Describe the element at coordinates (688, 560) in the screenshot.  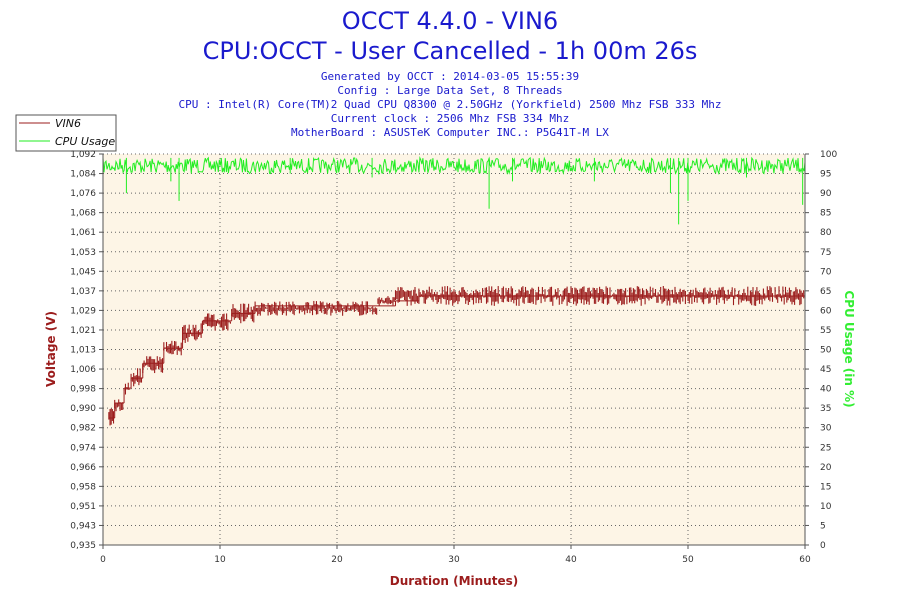
I see `x-tick-label: 50` at that location.